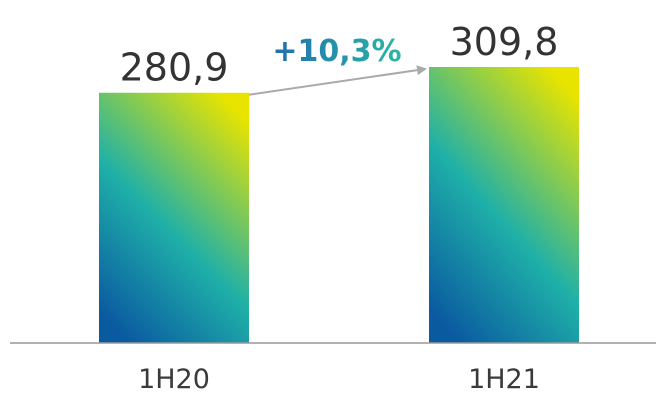 The height and width of the screenshot is (397, 656). What do you see at coordinates (174, 68) in the screenshot?
I see `value-label-1h20: 280,9` at bounding box center [174, 68].